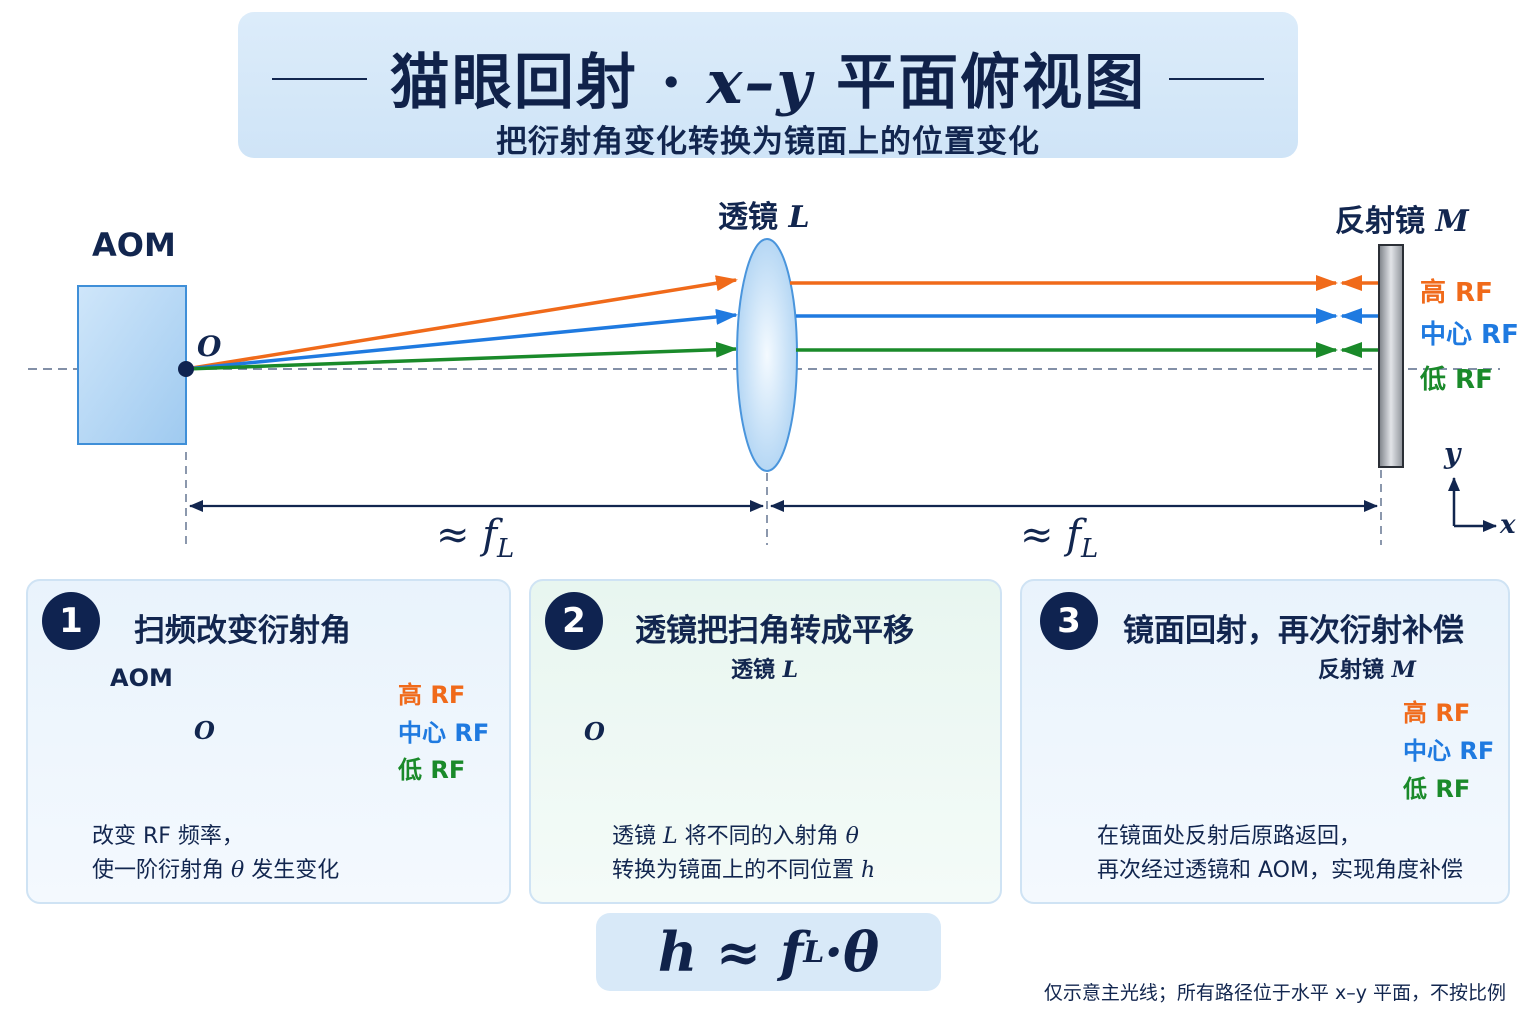 Image resolution: width=1536 pixels, height=1024 pixels. What do you see at coordinates (1216, 79) in the screenshot?
I see `title-right-rule` at bounding box center [1216, 79].